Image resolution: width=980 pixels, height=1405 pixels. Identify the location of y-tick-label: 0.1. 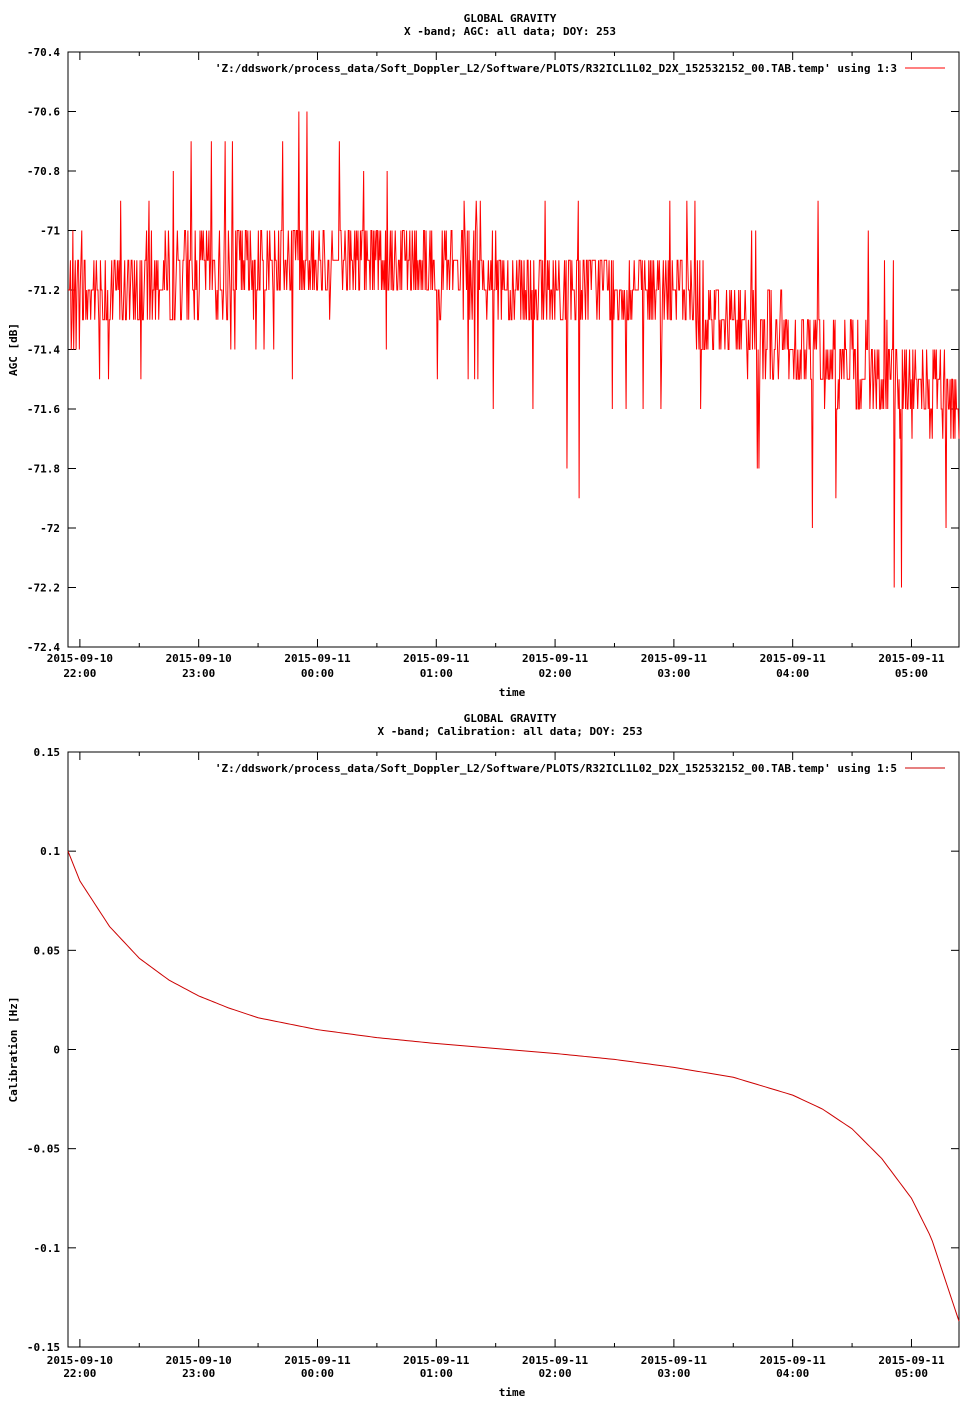
(50, 851).